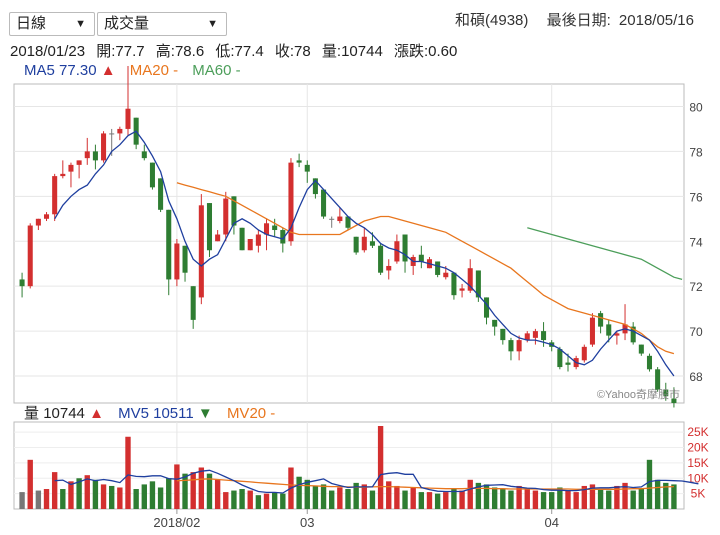  What do you see at coordinates (39, 70) in the screenshot?
I see `legend-ma5-label: MA5` at bounding box center [39, 70].